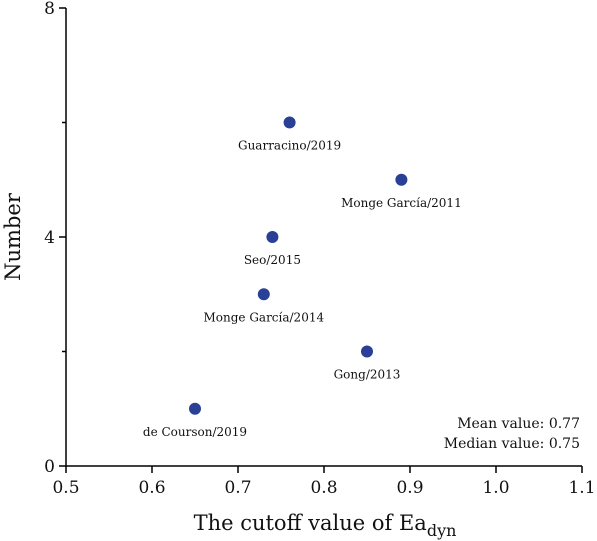 The image size is (597, 541). I want to click on x-axis-title: The cutoff value of Eadyn, so click(325, 525).